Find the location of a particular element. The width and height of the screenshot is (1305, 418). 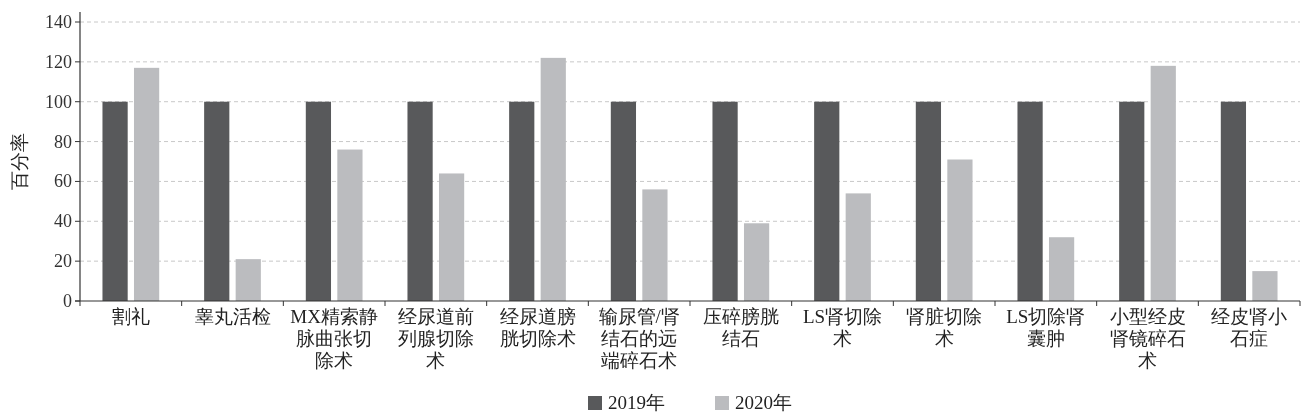

legend-label: 2020年 is located at coordinates (763, 402).